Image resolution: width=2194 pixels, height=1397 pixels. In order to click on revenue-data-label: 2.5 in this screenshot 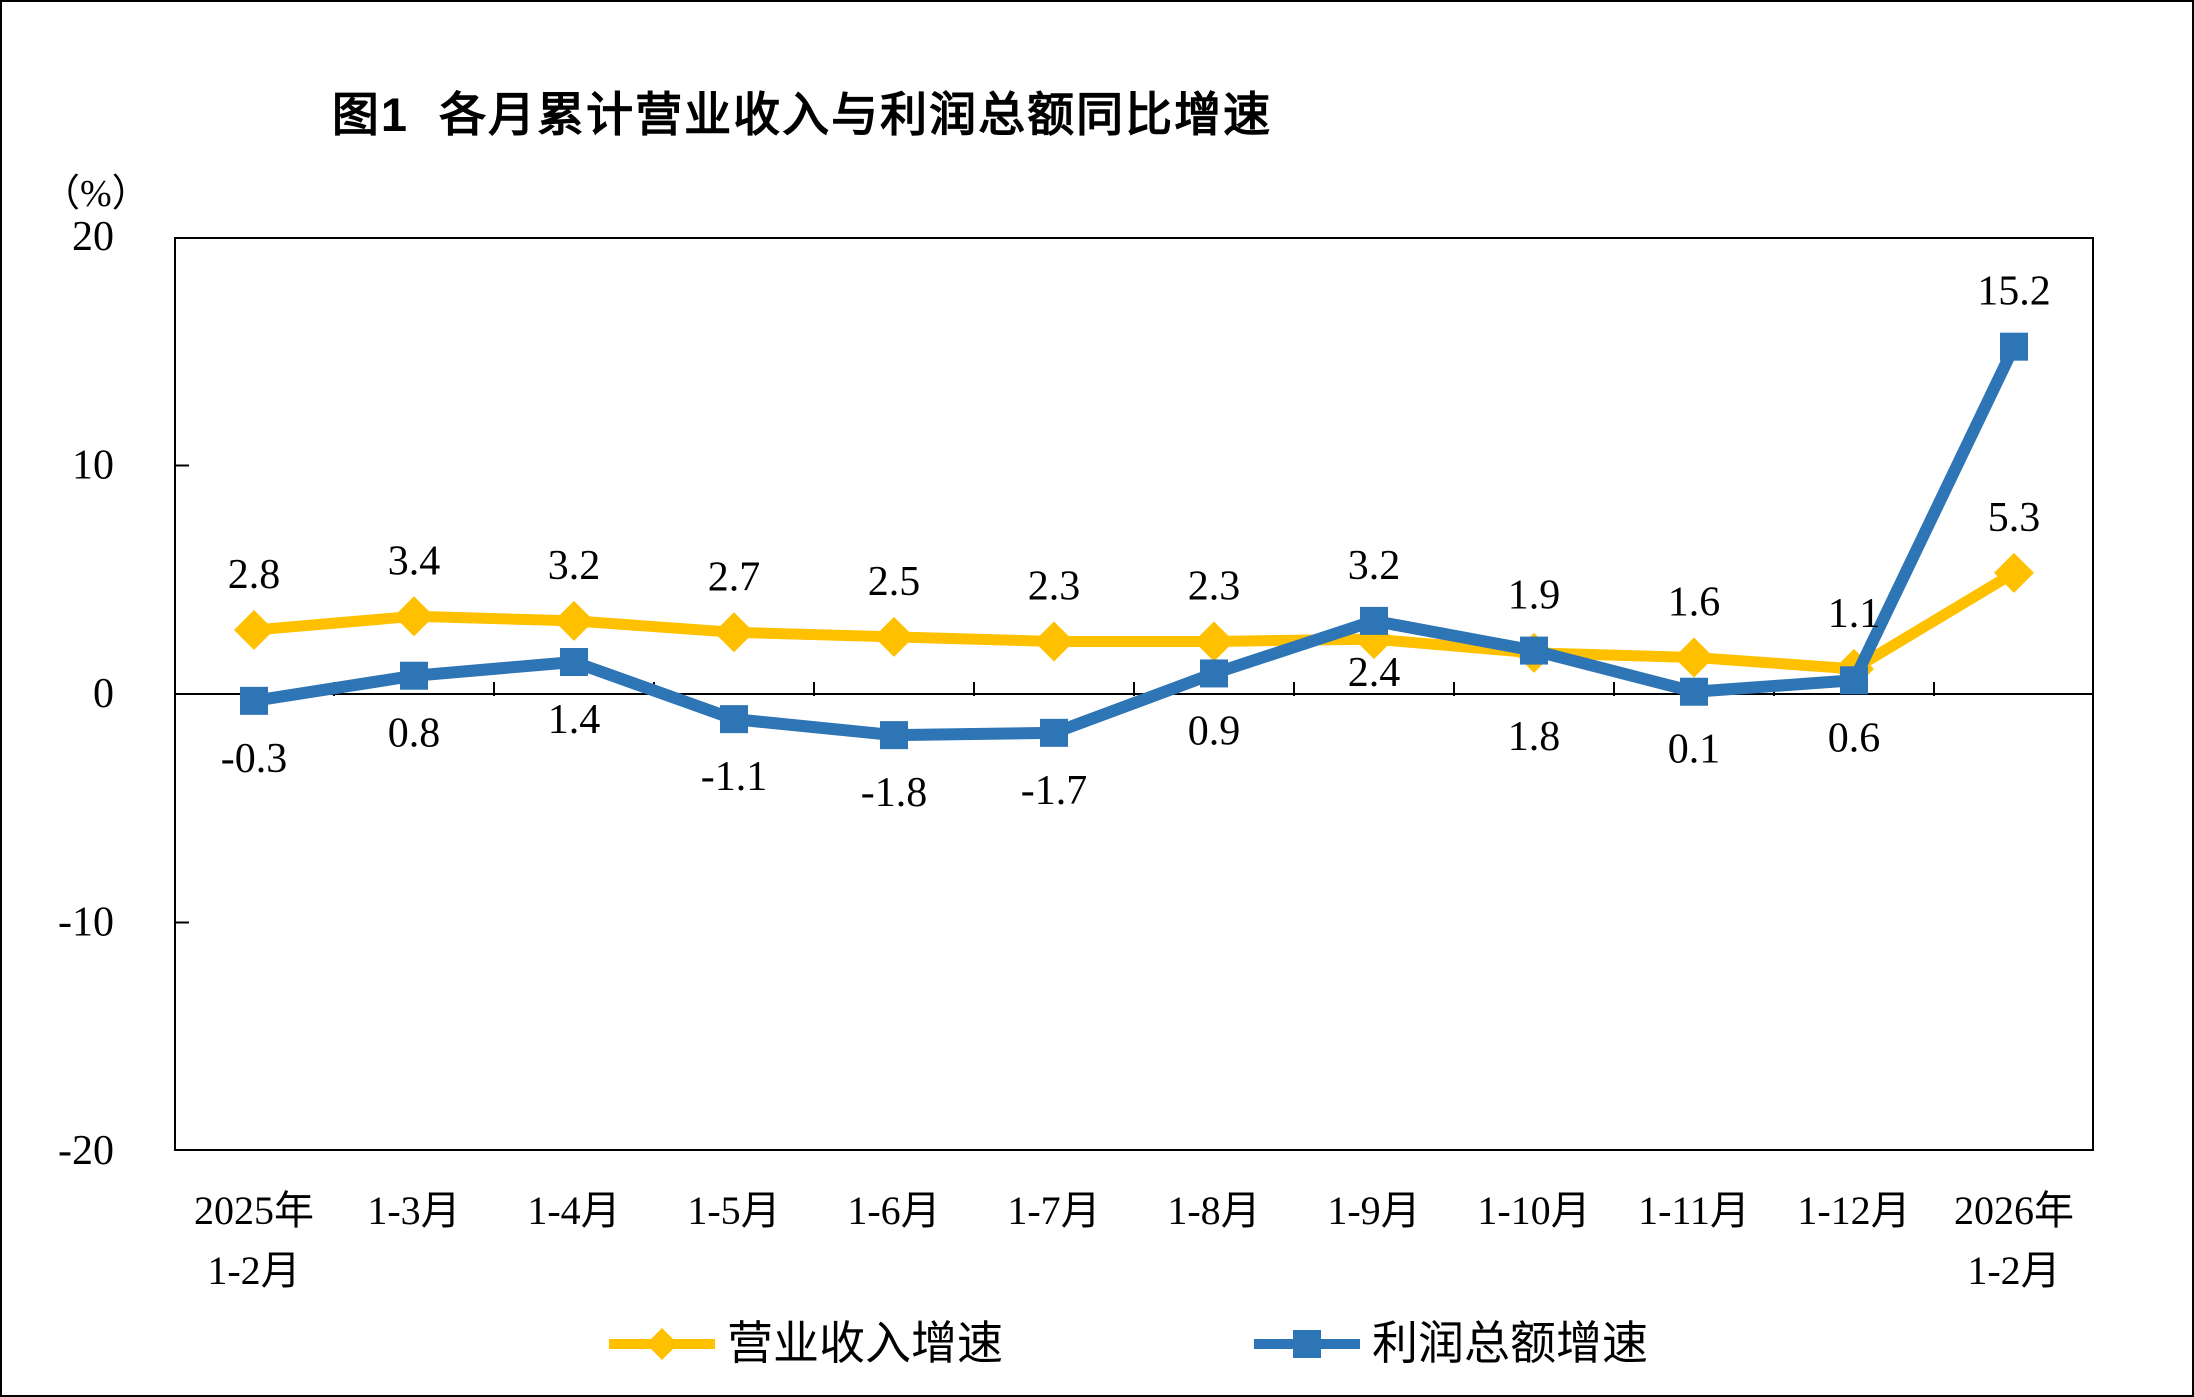, I will do `click(894, 582)`.